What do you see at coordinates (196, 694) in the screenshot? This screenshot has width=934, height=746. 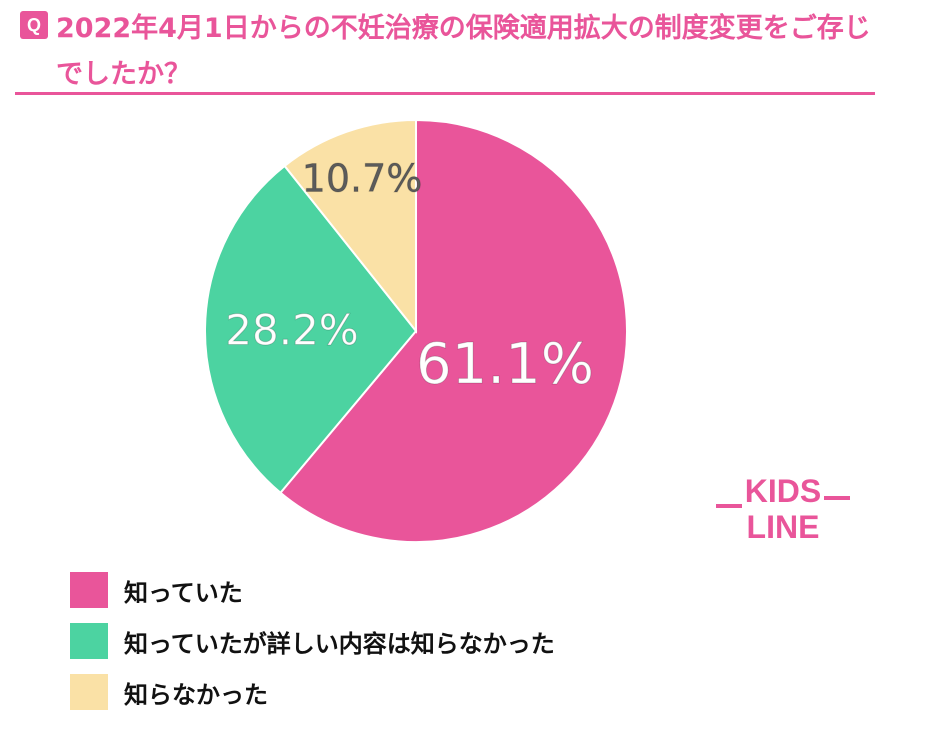 I see `legend-label: 知らなかった` at bounding box center [196, 694].